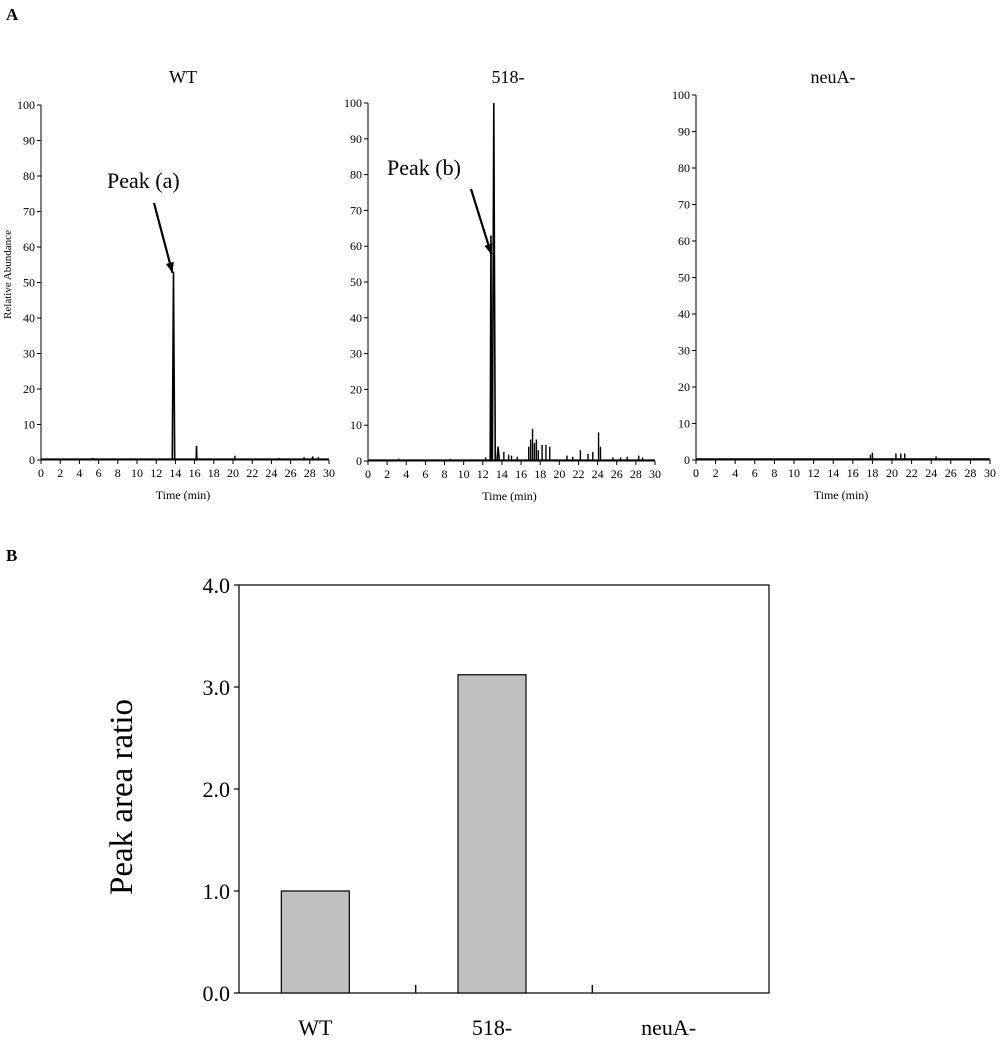  What do you see at coordinates (684, 241) in the screenshot?
I see `y-tick-label: 60` at bounding box center [684, 241].